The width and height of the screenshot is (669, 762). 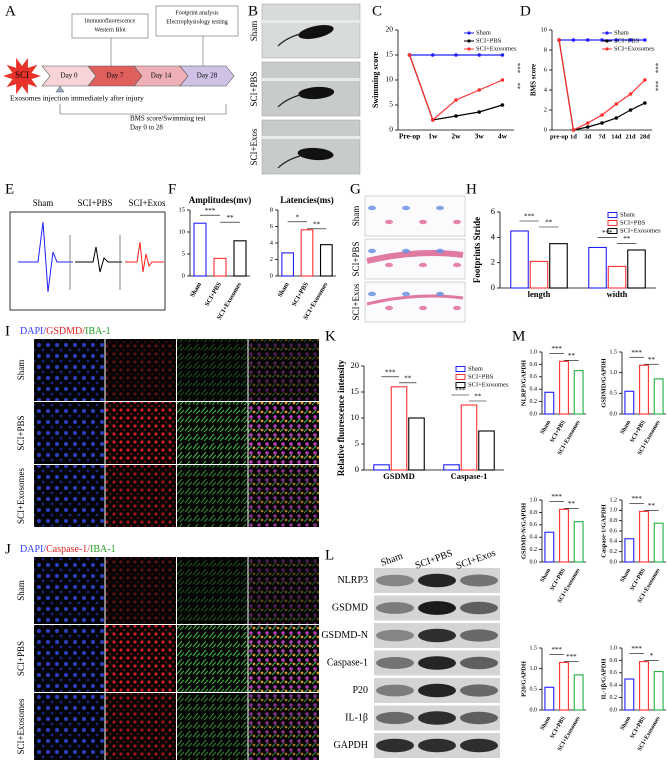 I want to click on injection-marker, so click(x=60, y=89).